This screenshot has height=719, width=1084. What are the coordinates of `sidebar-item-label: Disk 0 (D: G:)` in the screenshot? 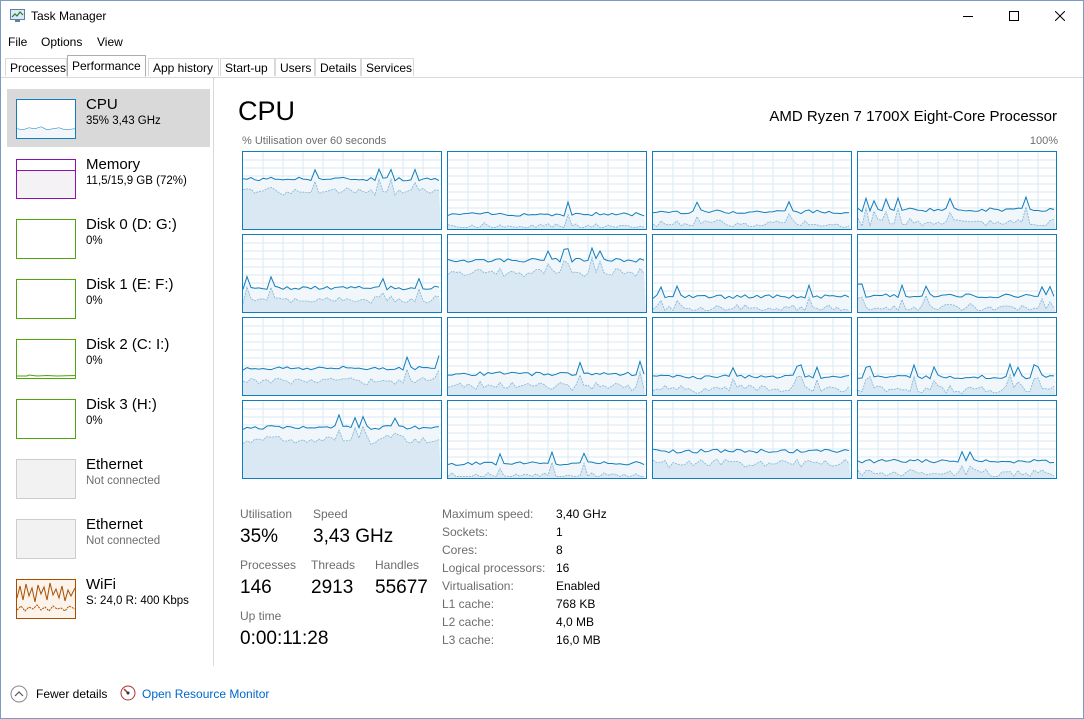 It's located at (131, 224).